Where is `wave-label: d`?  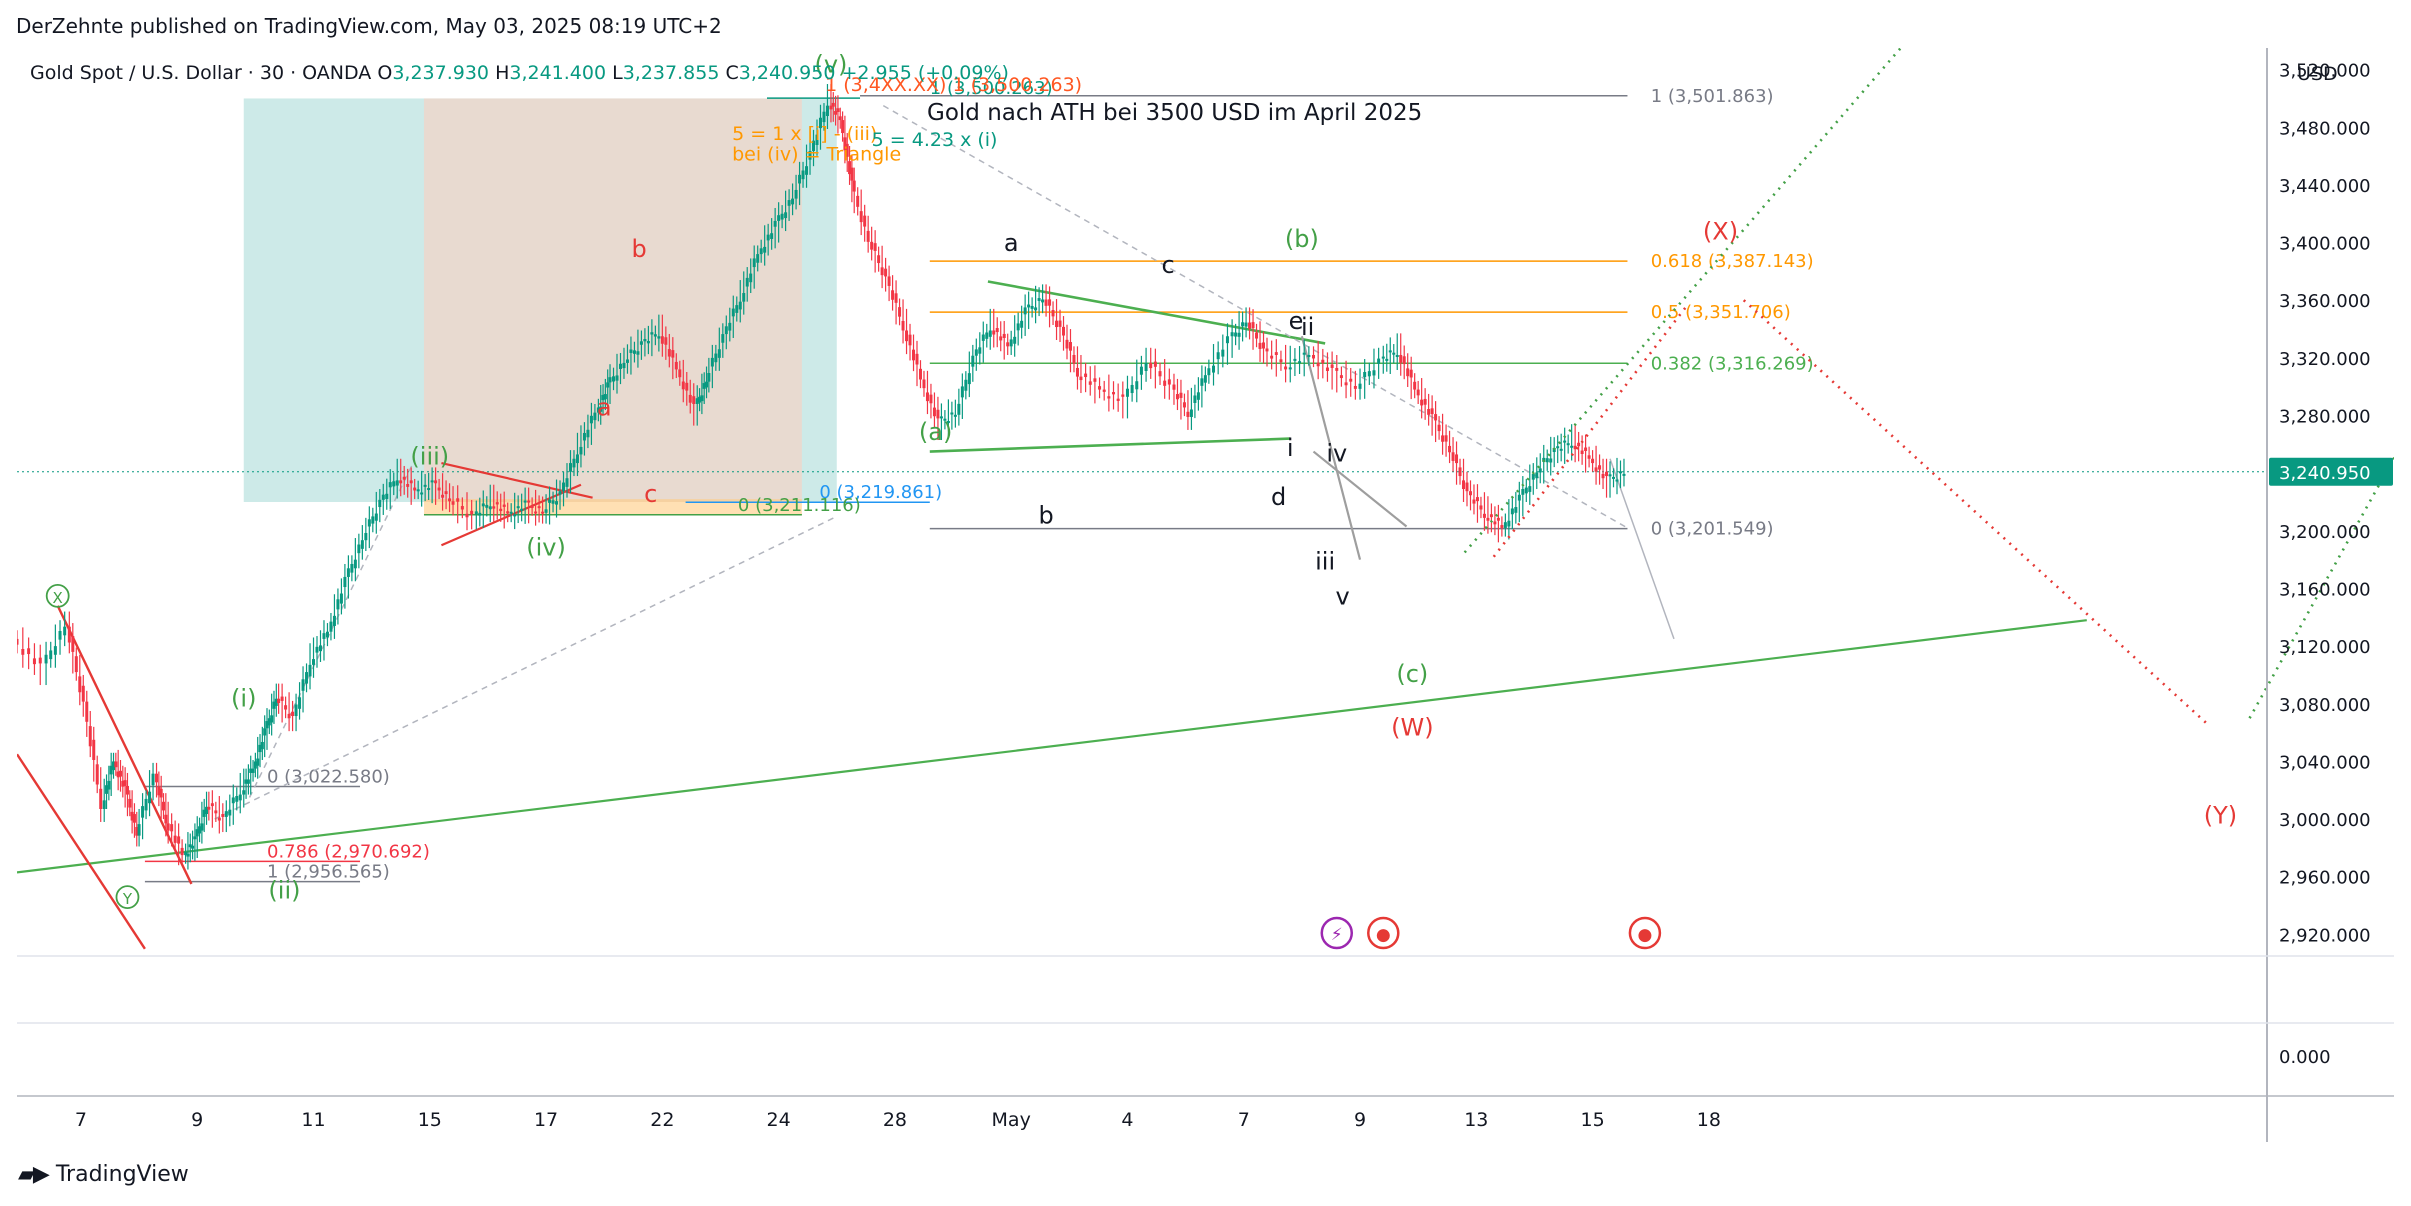 wave-label: d is located at coordinates (1278, 497).